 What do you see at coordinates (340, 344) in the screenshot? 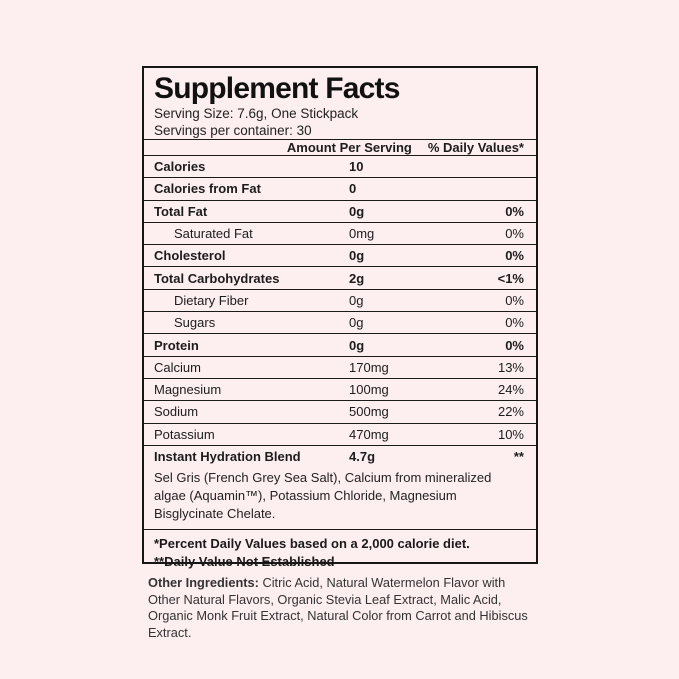
I see `nutrient-row: Protein 0g 0%` at bounding box center [340, 344].